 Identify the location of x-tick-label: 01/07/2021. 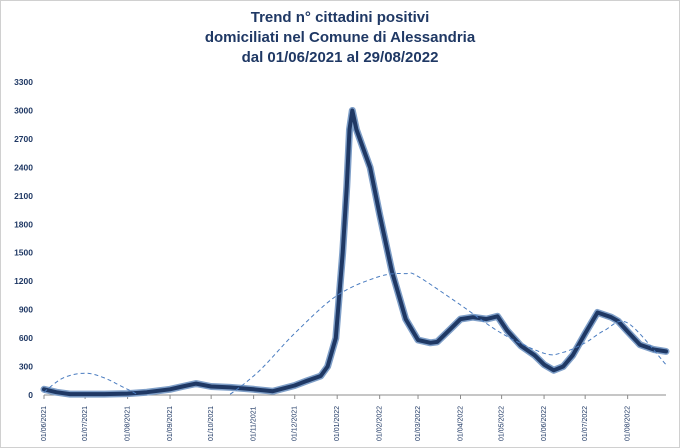
(85, 423).